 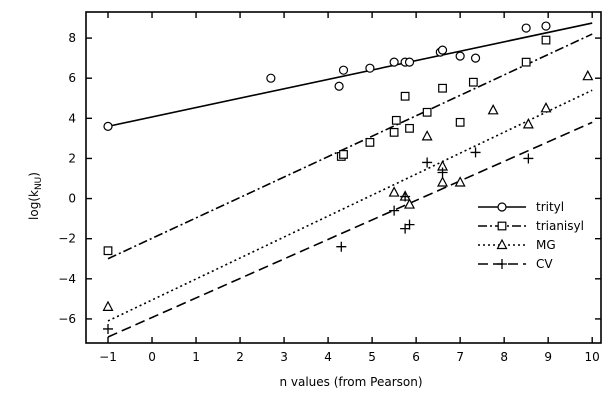 What do you see at coordinates (67, 319) in the screenshot?
I see `y-tick-label: −6` at bounding box center [67, 319].